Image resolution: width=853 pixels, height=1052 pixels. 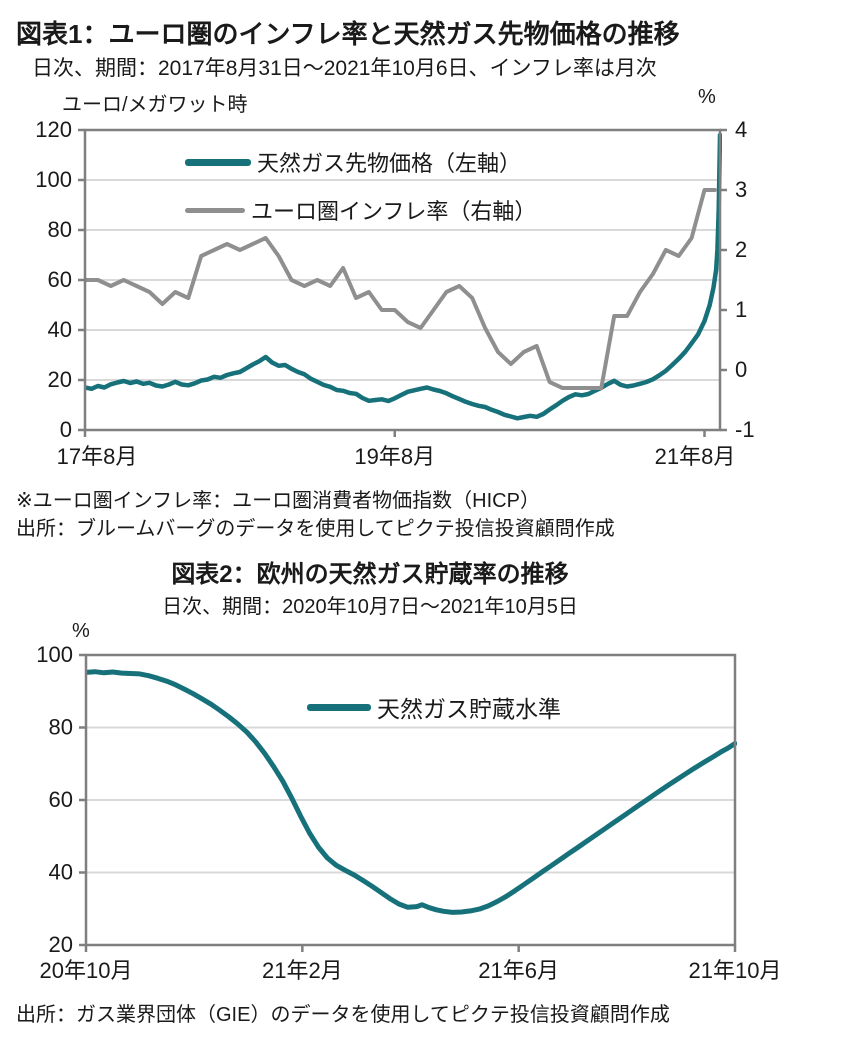 I want to click on legend-item-inflation: ユーロ圏インフレ率（右軸）, so click(x=360, y=210).